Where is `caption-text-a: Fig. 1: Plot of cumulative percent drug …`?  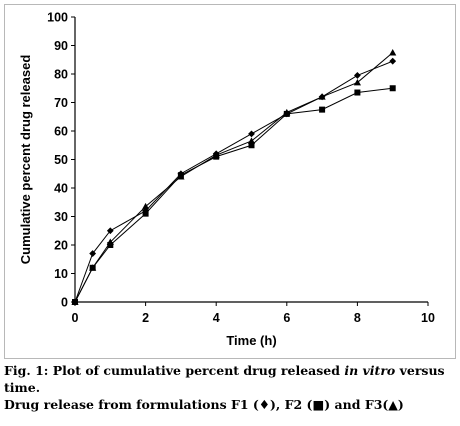 caption-text-a: Fig. 1: Plot of cumulative percent drug … is located at coordinates (174, 370).